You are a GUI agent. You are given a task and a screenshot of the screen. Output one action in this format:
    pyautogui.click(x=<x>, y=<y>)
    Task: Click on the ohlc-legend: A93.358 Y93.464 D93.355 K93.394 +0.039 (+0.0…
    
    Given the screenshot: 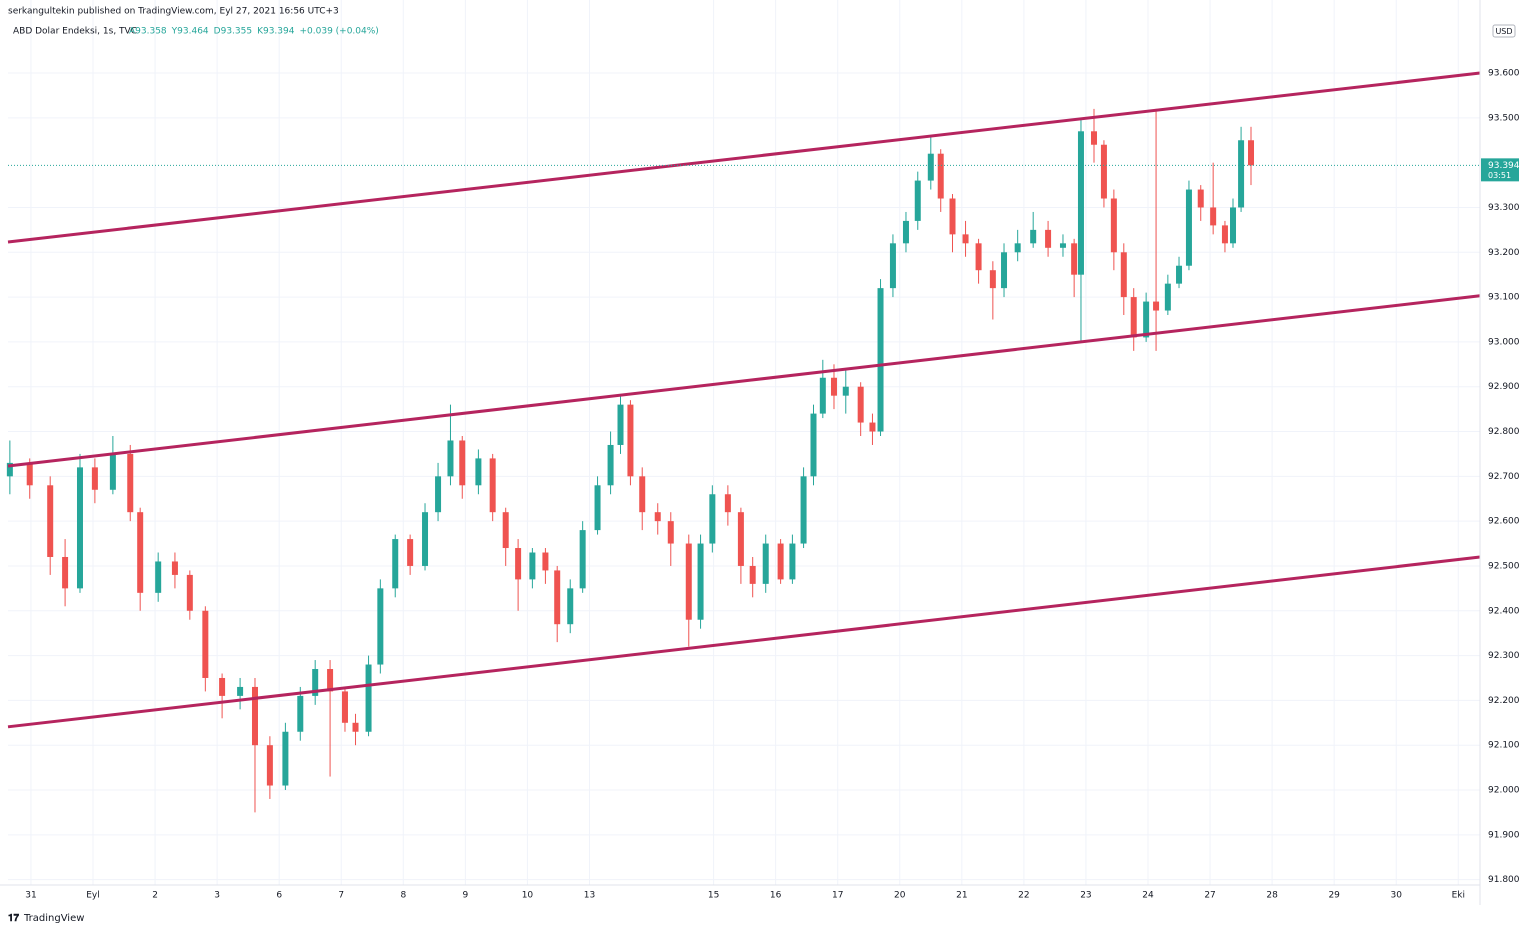 What is the action you would take?
    pyautogui.click(x=254, y=32)
    